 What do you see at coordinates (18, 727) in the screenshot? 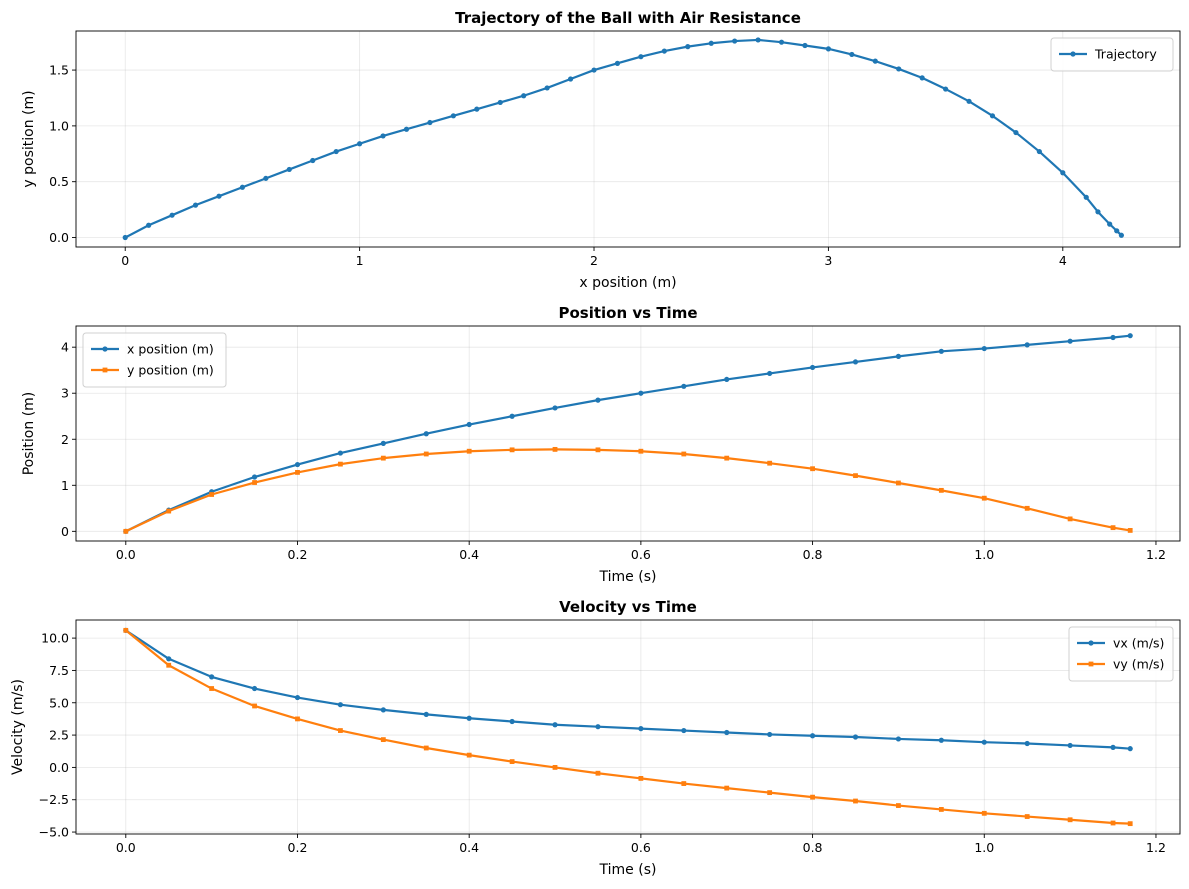
I see `y-axis-label: Velocity (m/s)` at bounding box center [18, 727].